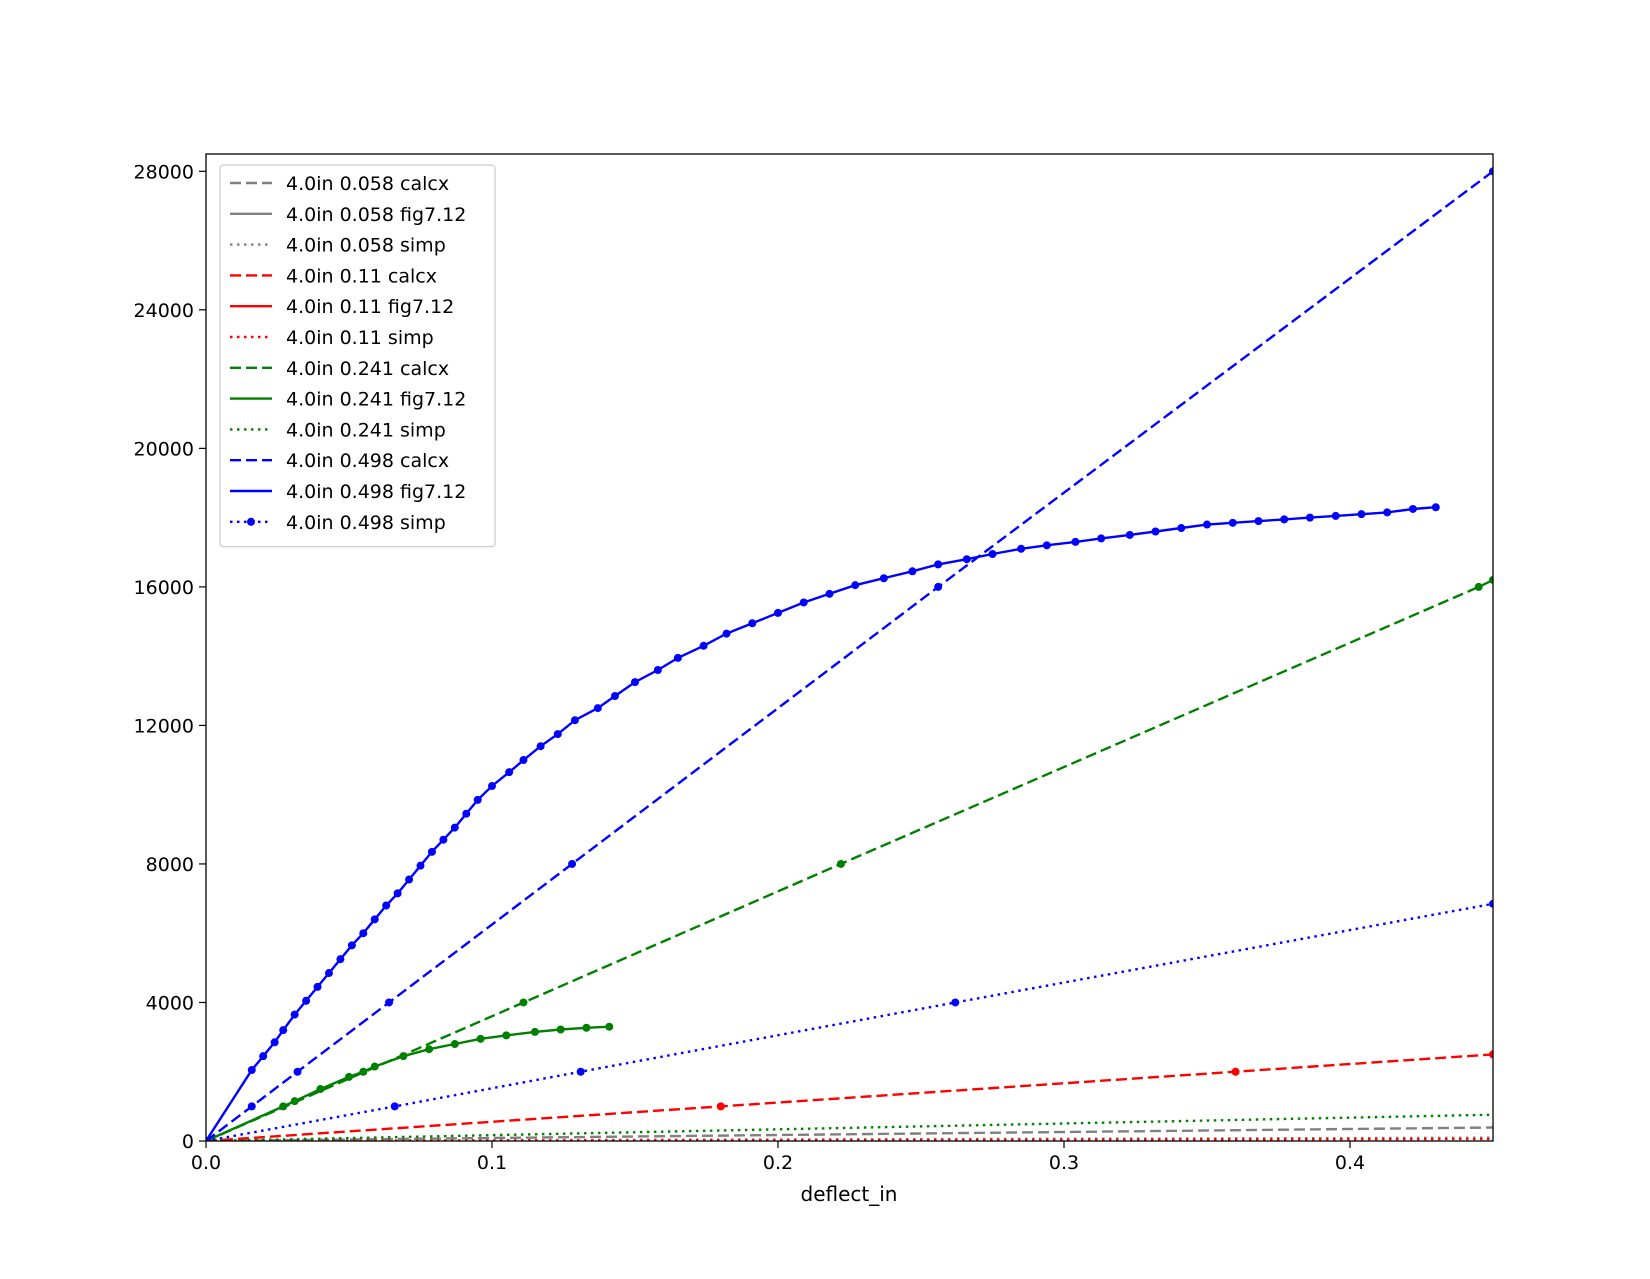 This screenshot has width=1650, height=1279. Describe the element at coordinates (376, 215) in the screenshot. I see `legend-label: 4.0in 0.058 fig7.12` at that location.